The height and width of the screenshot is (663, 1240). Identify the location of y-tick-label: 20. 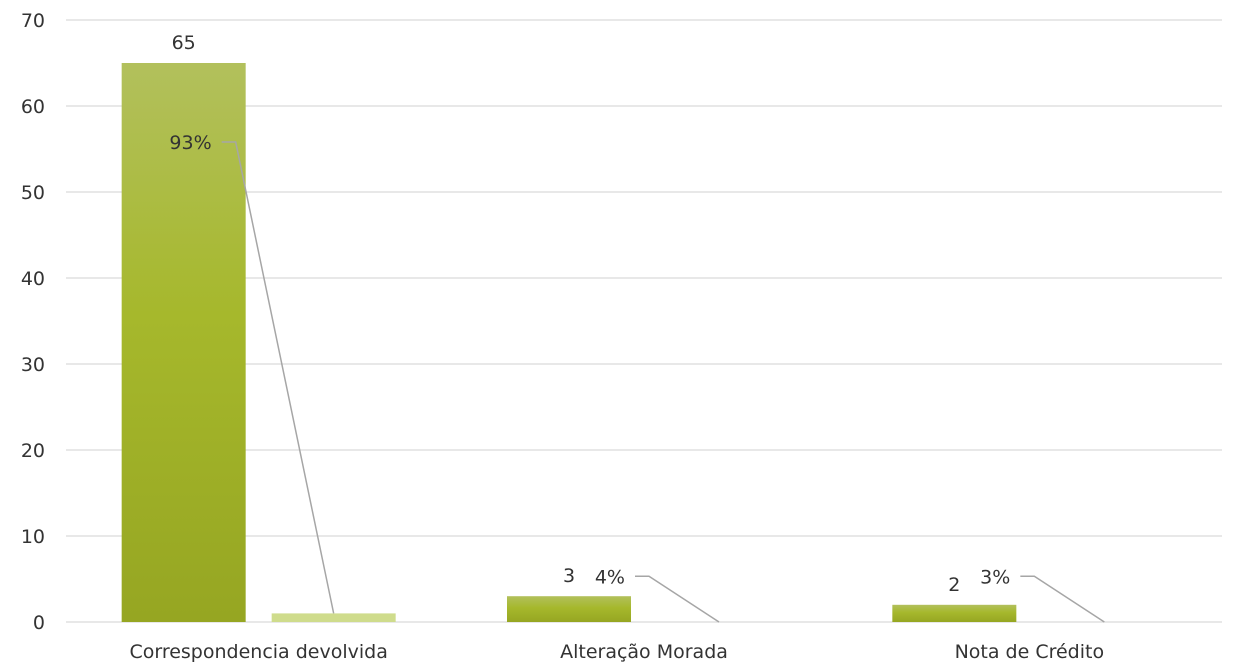
(33, 451).